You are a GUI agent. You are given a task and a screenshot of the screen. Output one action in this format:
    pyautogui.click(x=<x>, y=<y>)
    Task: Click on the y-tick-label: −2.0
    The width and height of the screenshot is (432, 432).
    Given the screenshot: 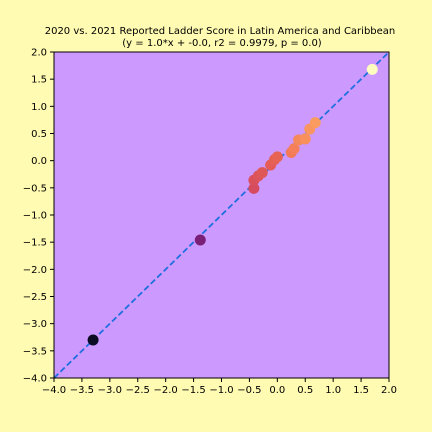 What is the action you would take?
    pyautogui.click(x=35, y=270)
    